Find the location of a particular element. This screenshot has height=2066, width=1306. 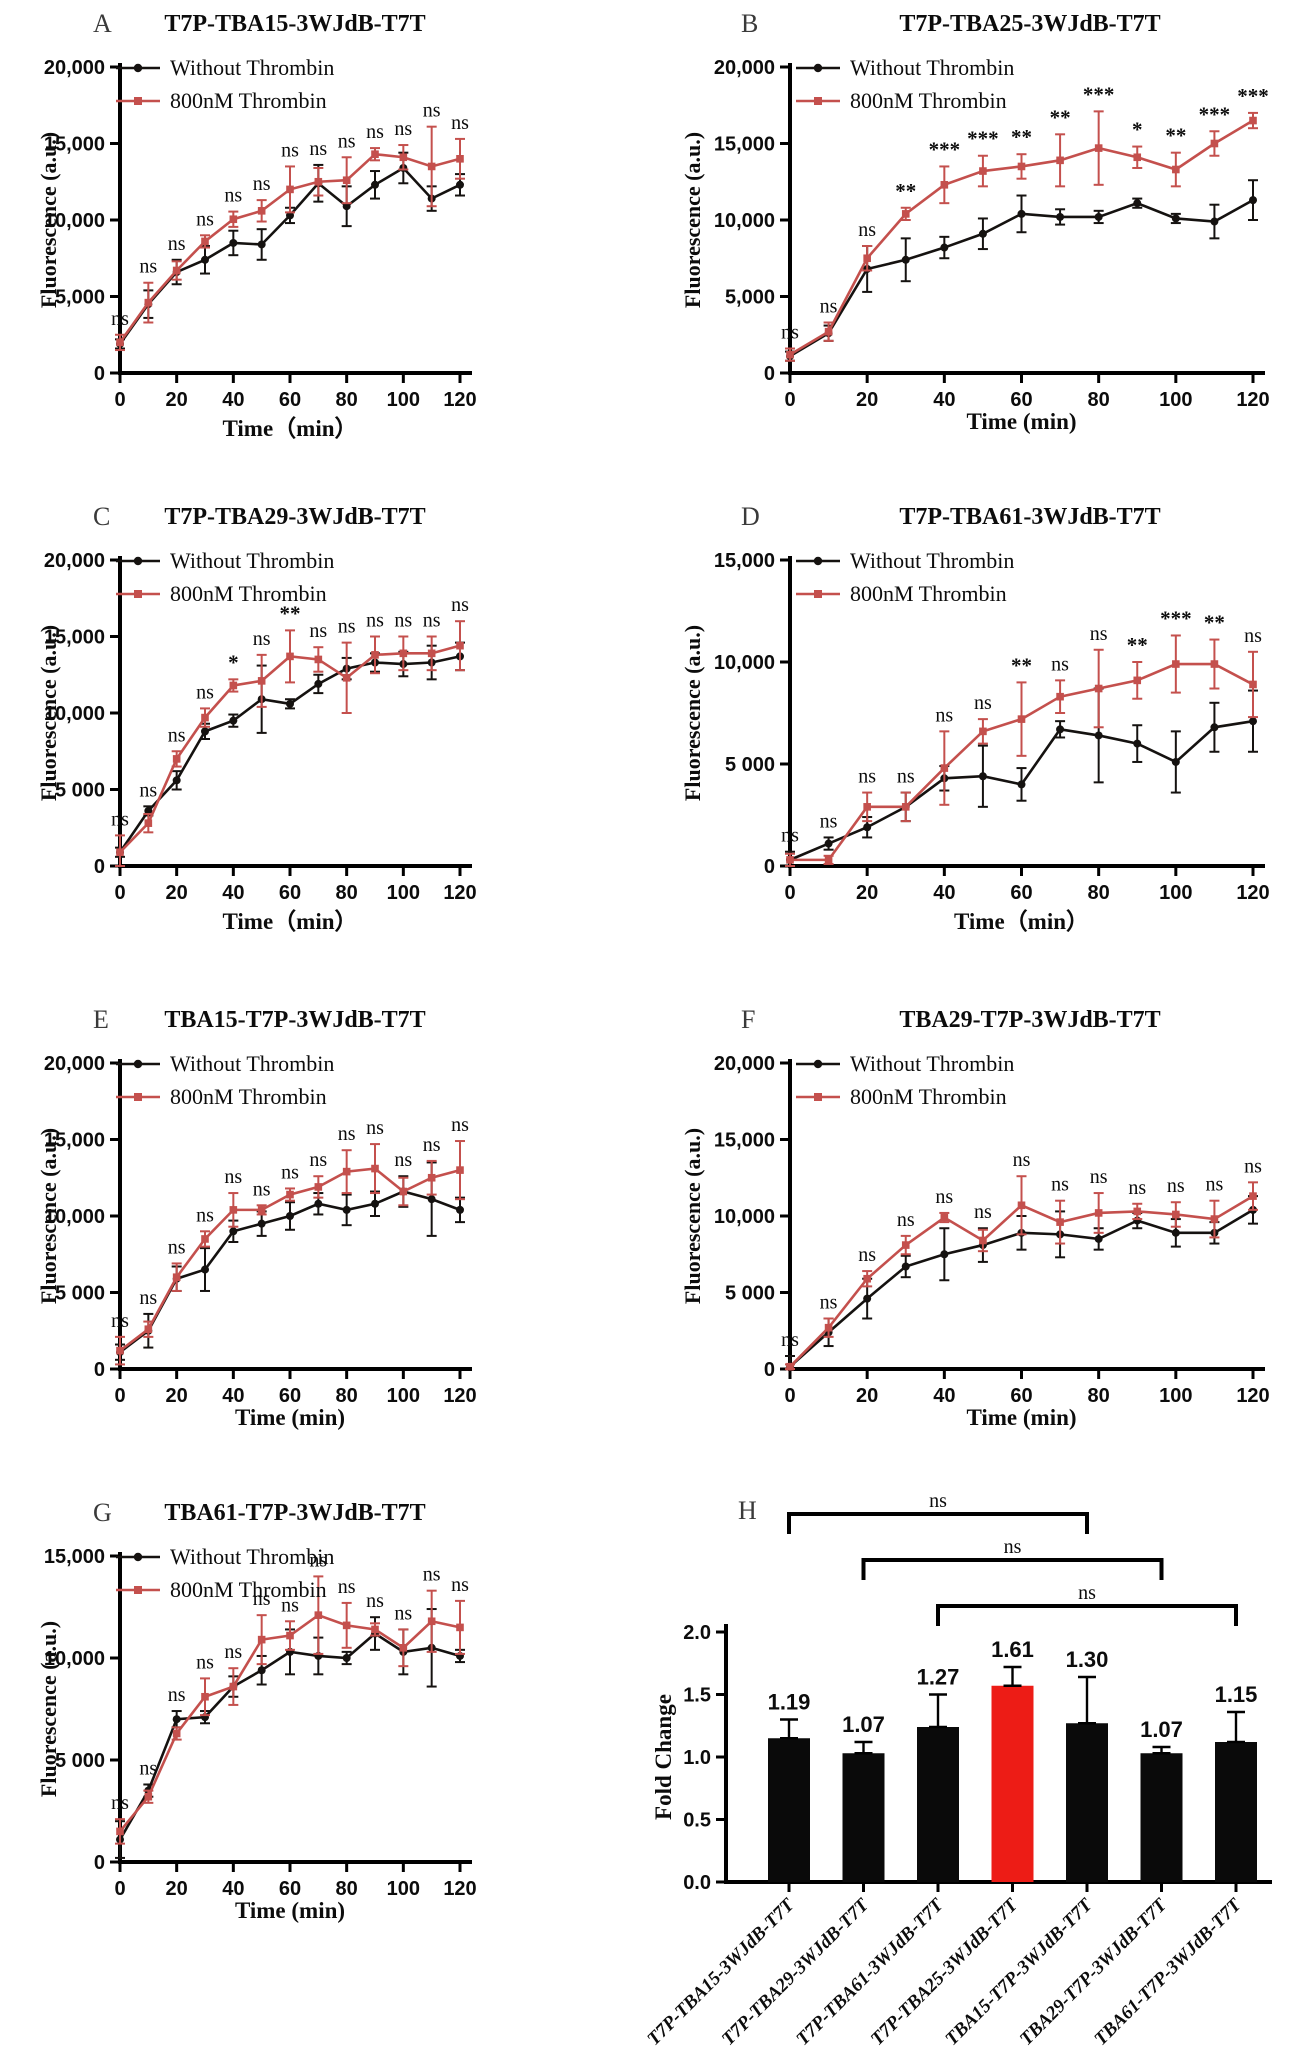

black-line-dot-marker-icon is located at coordinates (818, 560).